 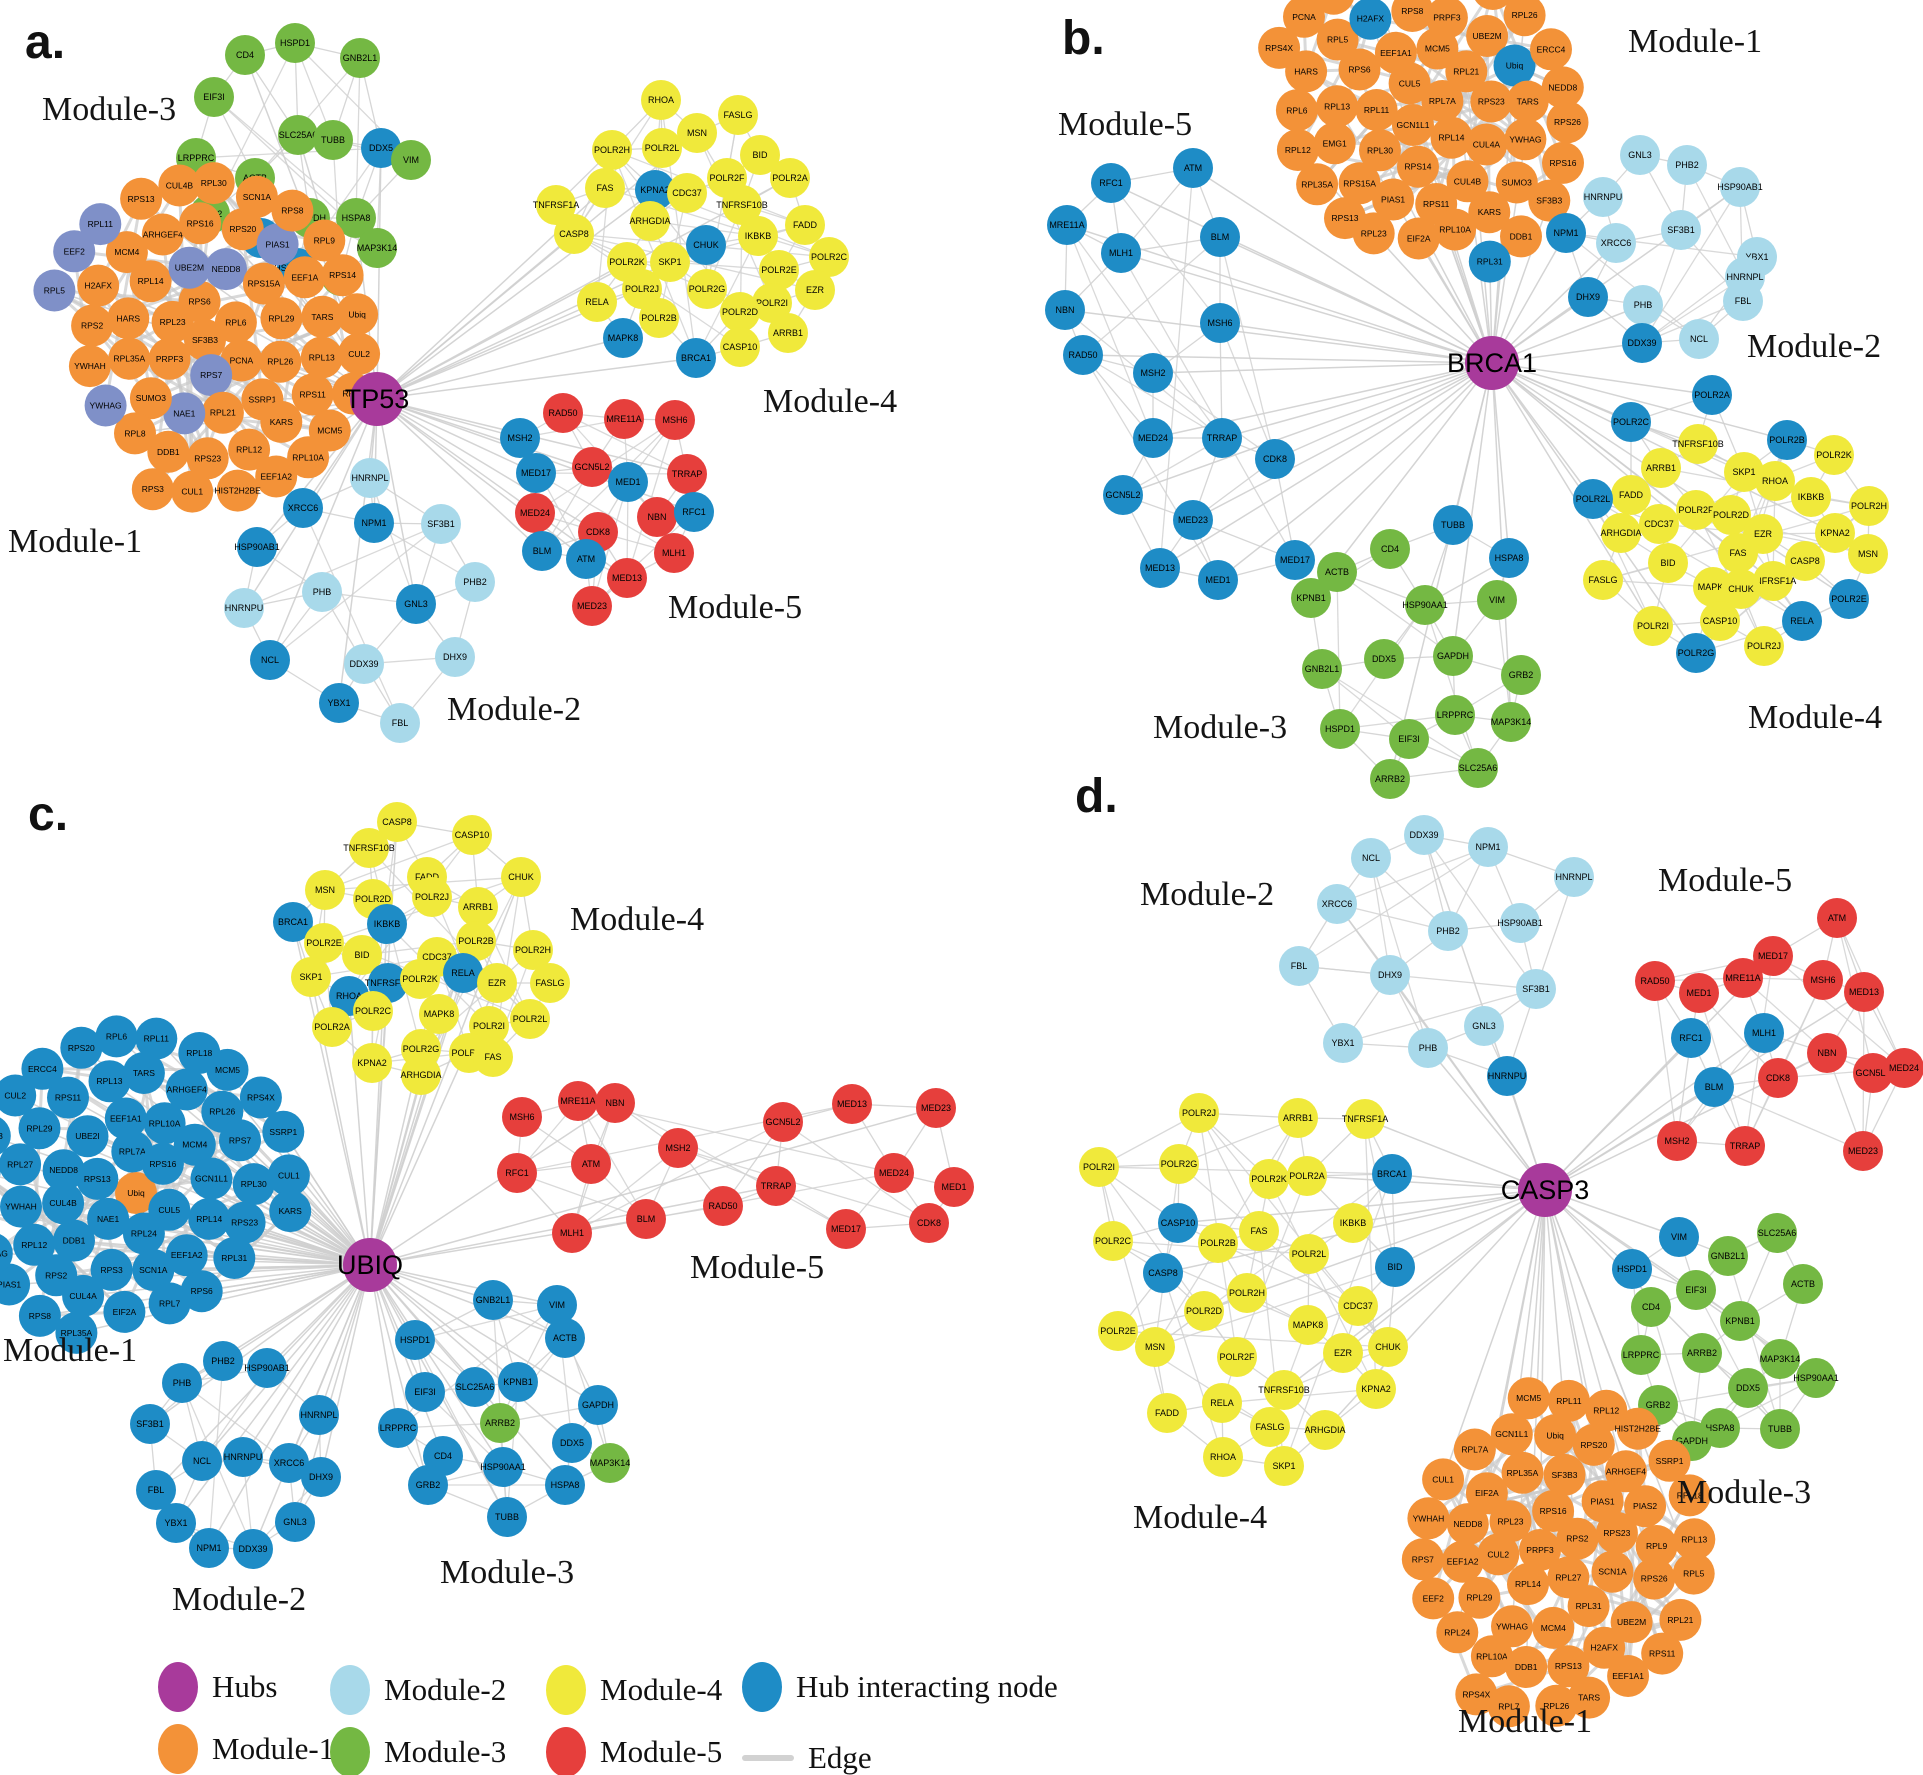 What do you see at coordinates (657, 517) in the screenshot?
I see `node-NBN: NBN` at bounding box center [657, 517].